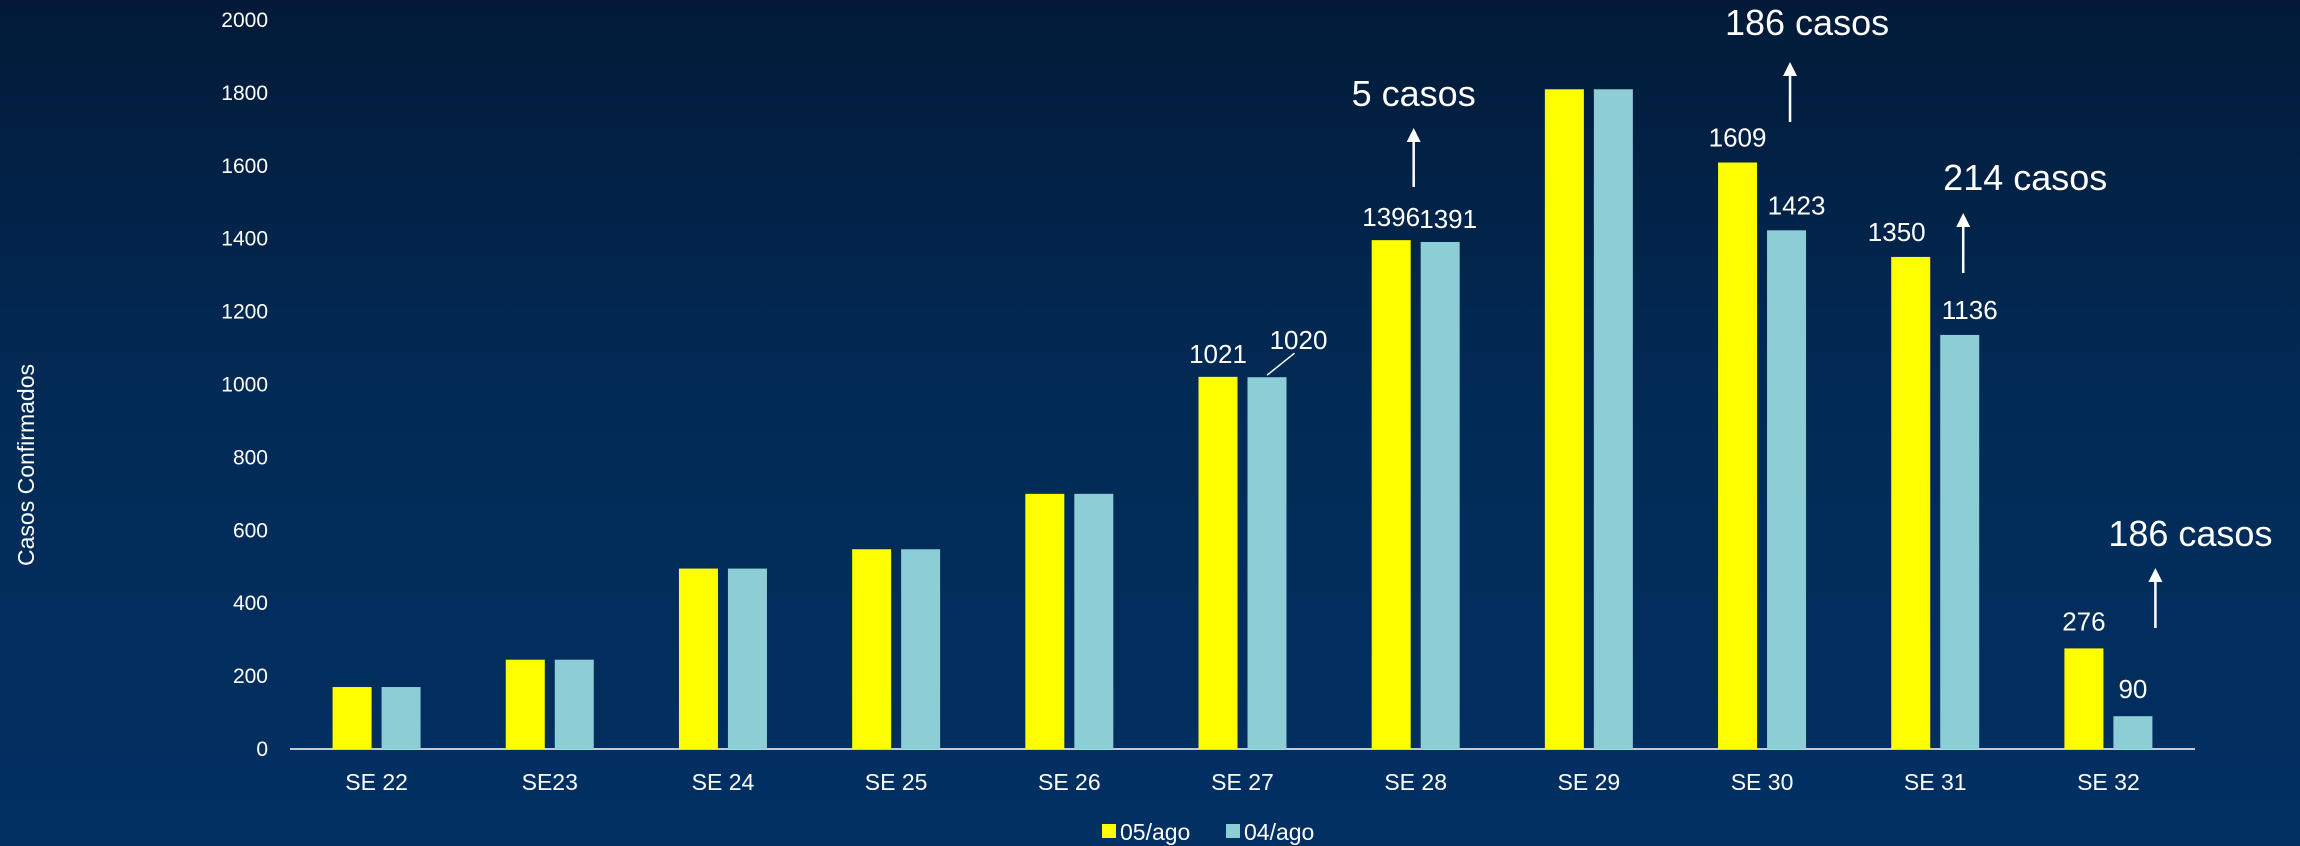  I want to click on data-label: 1391, so click(1448, 219).